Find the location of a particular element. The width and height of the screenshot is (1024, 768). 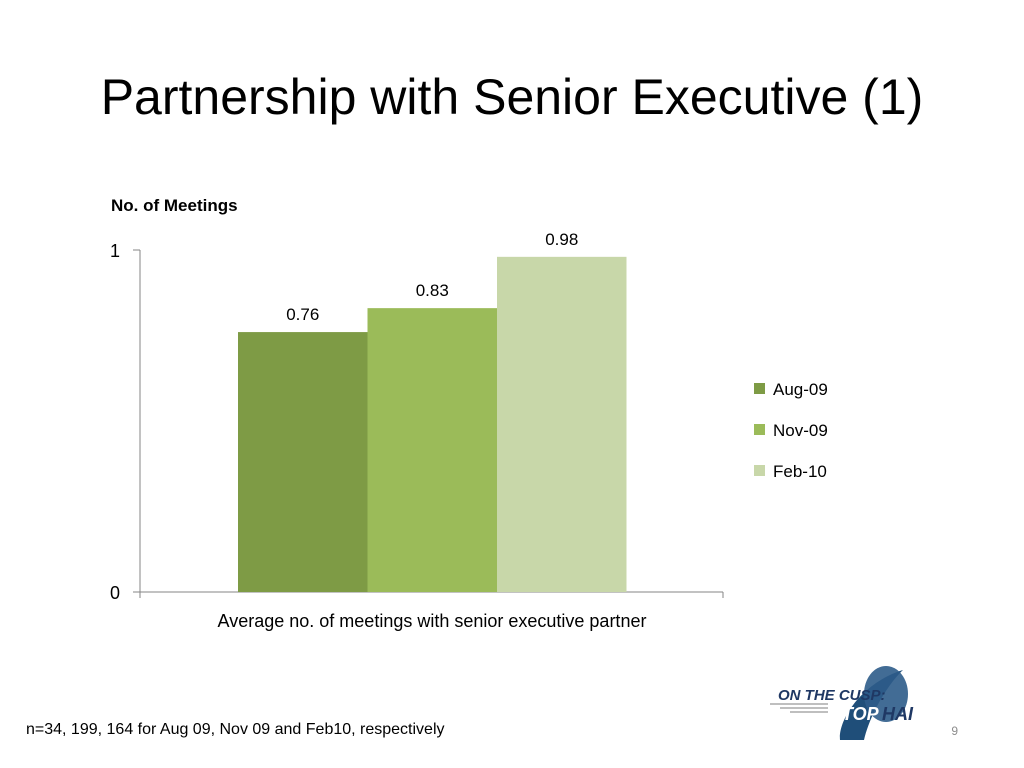

y-tick-label: 1 is located at coordinates (115, 251).